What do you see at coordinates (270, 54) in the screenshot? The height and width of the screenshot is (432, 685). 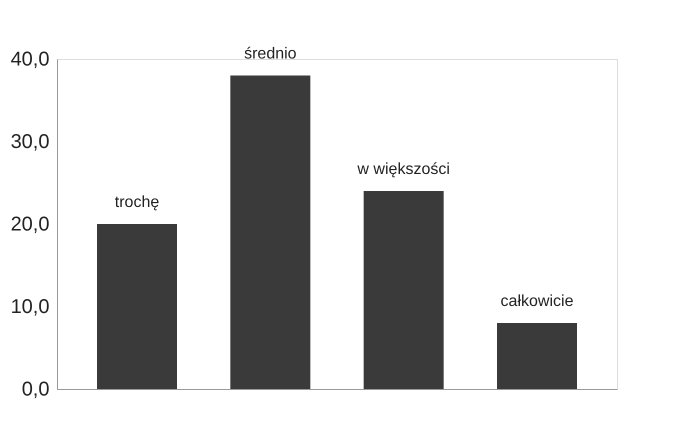 I see `x-tick-label: średnio` at bounding box center [270, 54].